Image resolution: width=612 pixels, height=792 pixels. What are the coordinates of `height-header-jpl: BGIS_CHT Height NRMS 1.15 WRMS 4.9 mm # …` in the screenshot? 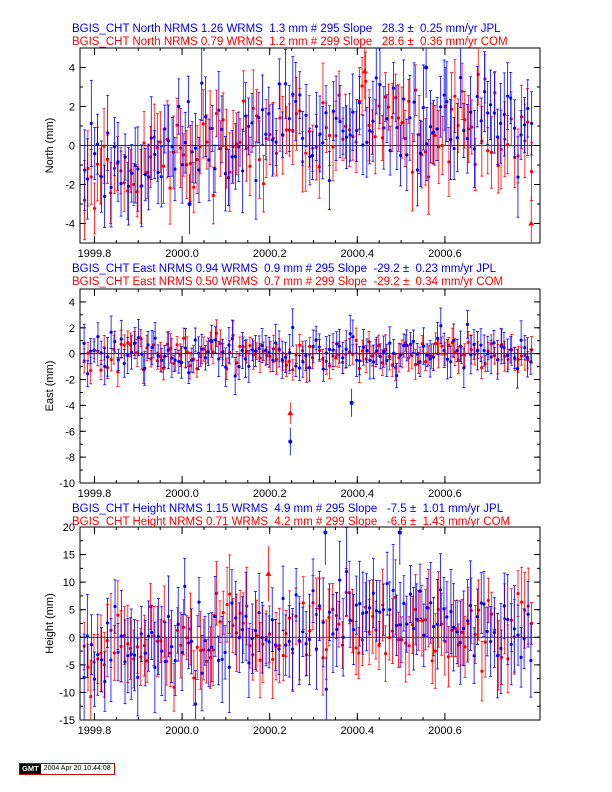 It's located at (288, 509).